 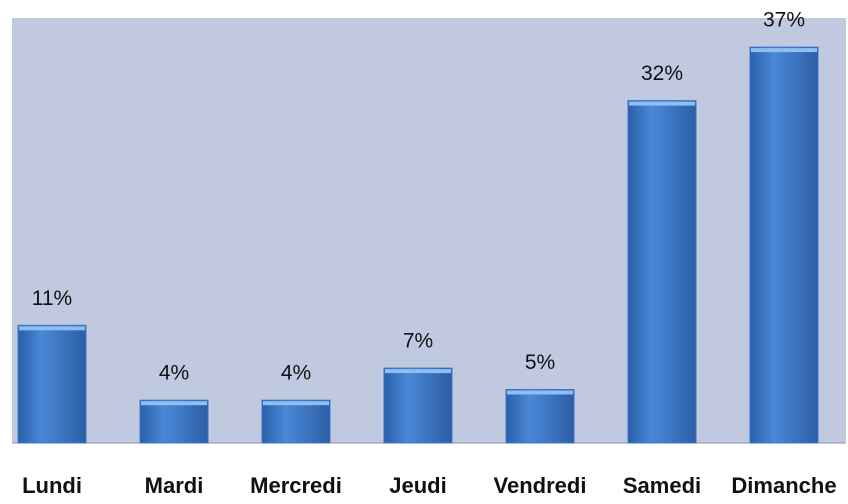 What do you see at coordinates (52, 298) in the screenshot?
I see `value-label: 11%` at bounding box center [52, 298].